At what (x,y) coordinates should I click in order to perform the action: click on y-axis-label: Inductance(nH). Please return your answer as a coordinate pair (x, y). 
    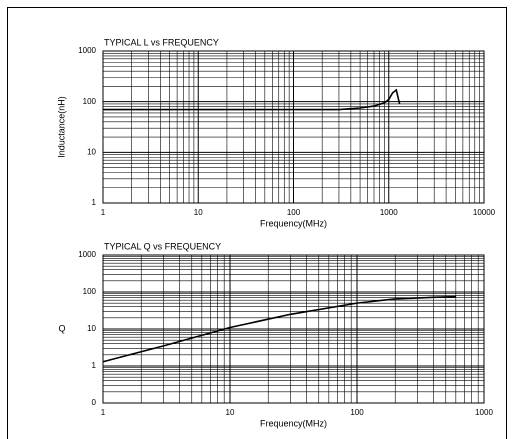
    Looking at the image, I should click on (61, 127).